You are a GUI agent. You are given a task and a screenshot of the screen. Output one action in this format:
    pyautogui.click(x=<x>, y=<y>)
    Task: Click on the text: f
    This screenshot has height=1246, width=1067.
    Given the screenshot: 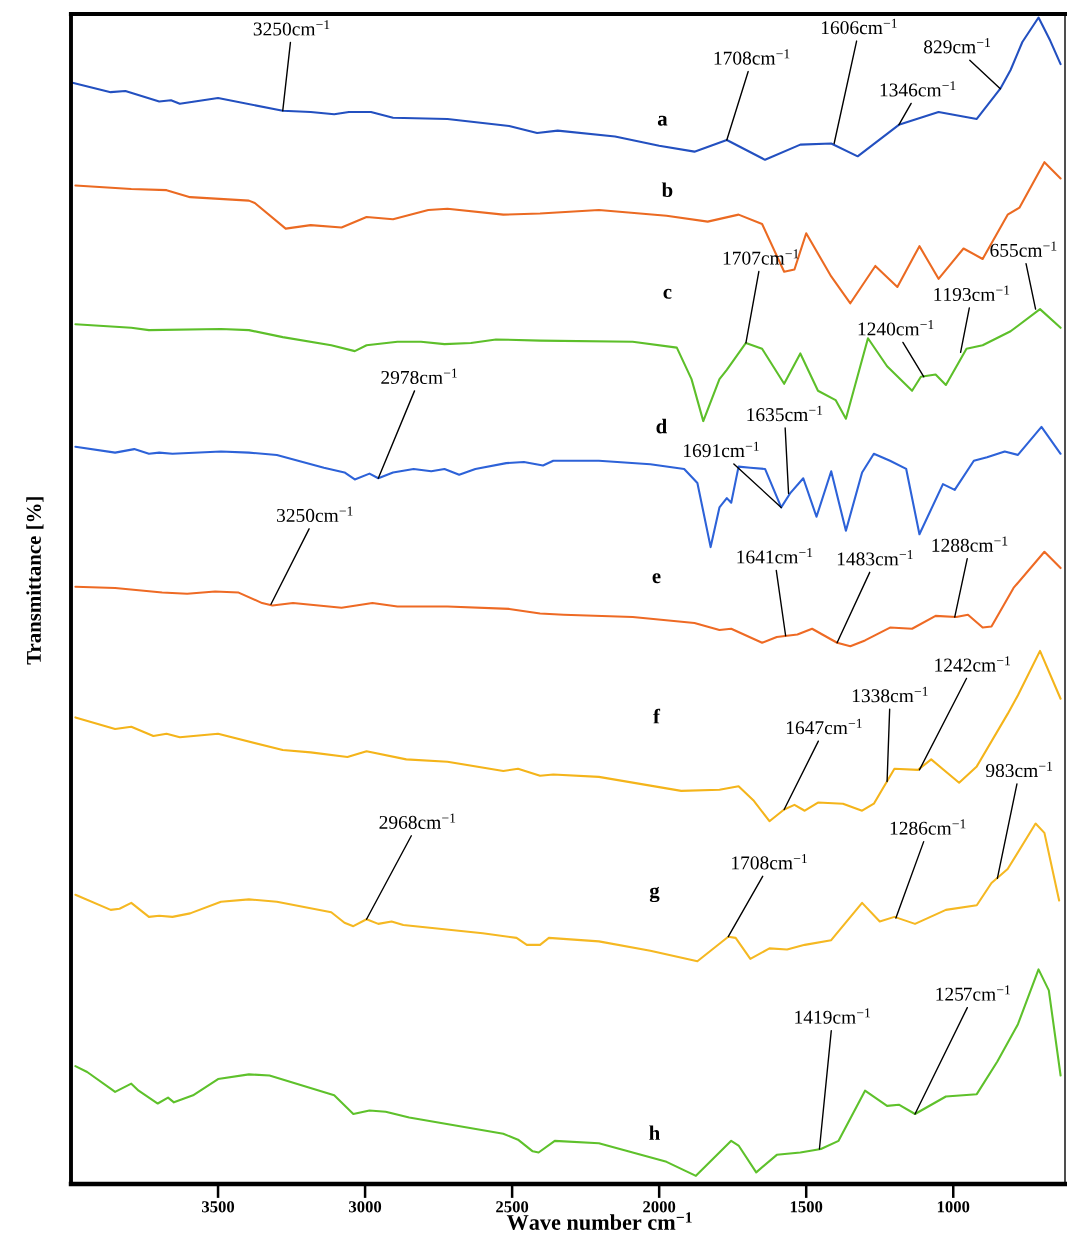 What is the action you would take?
    pyautogui.click(x=657, y=716)
    